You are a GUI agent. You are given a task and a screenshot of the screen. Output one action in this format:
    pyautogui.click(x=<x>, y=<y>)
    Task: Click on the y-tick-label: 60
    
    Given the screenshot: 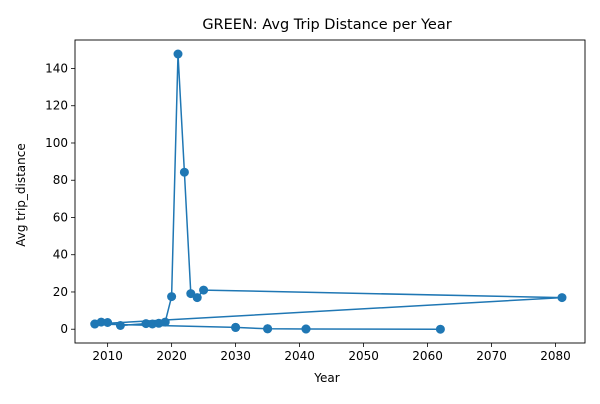 What is the action you would take?
    pyautogui.click(x=60, y=217)
    